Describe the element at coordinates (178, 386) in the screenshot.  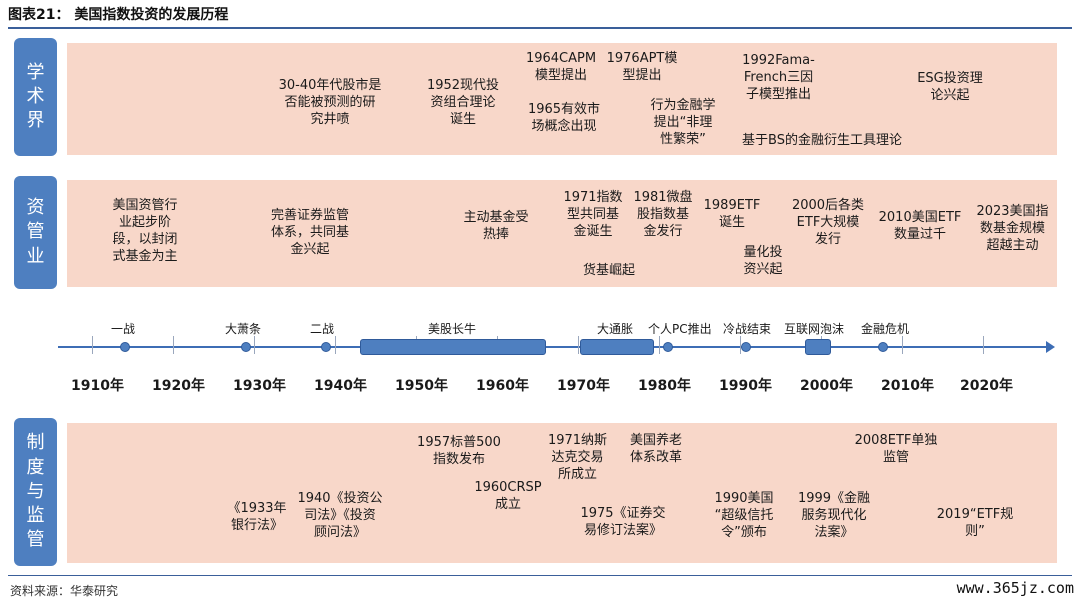
I see `decade-label: 1920年` at that location.